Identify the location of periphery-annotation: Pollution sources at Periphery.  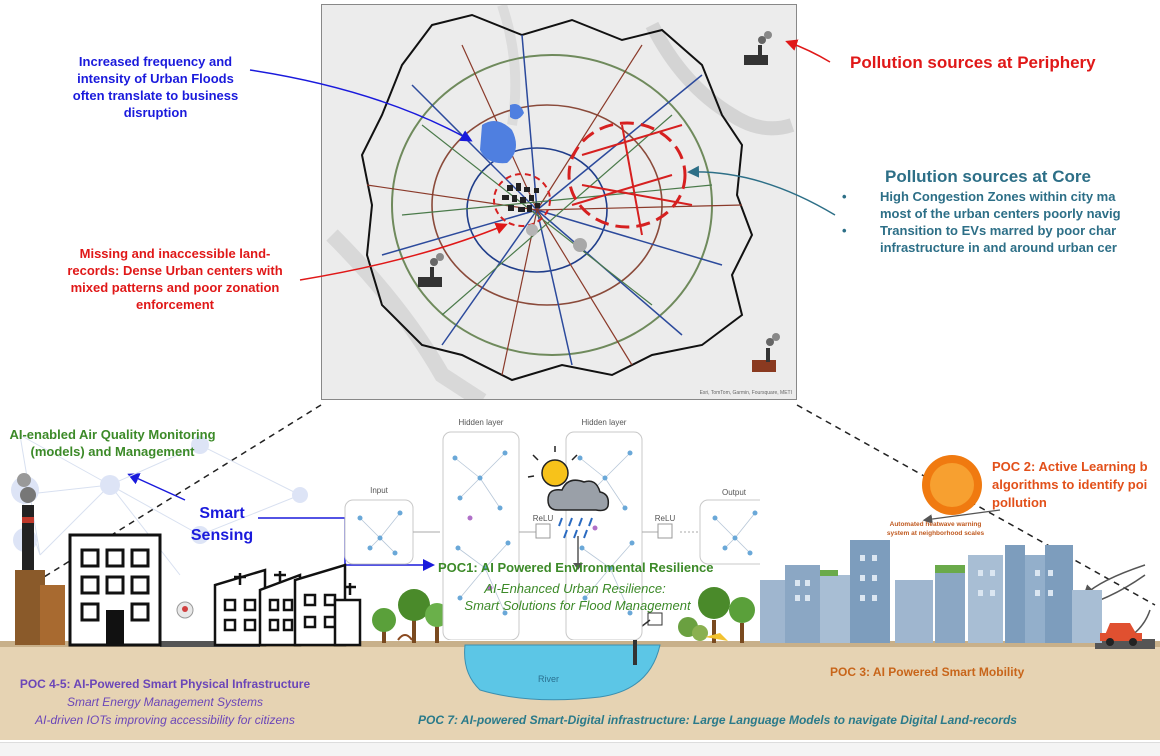
(973, 62).